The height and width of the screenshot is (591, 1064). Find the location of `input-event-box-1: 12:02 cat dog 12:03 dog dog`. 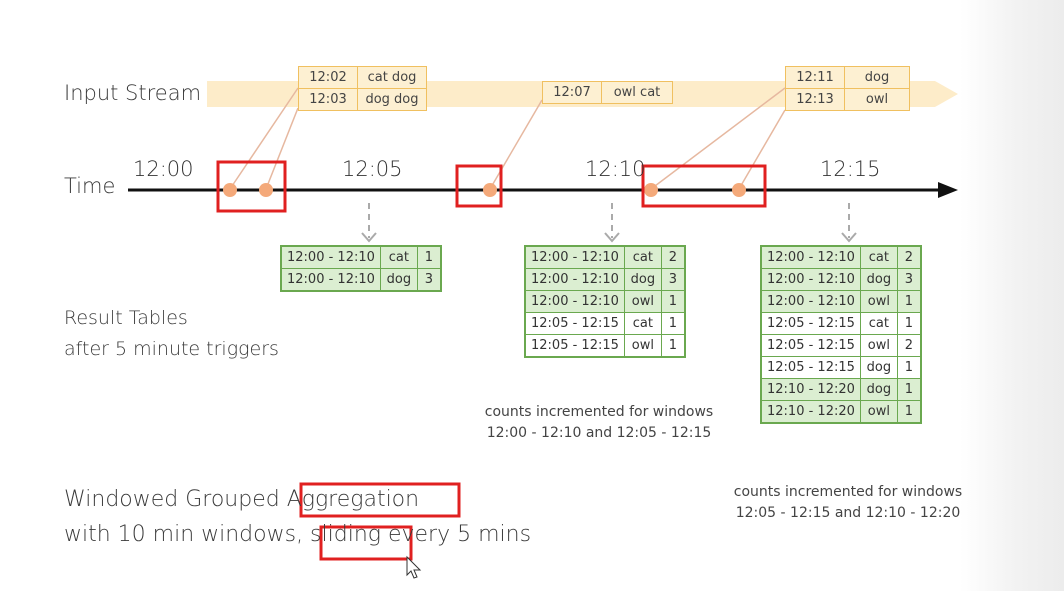

input-event-box-1: 12:02 cat dog 12:03 dog dog is located at coordinates (362, 88).